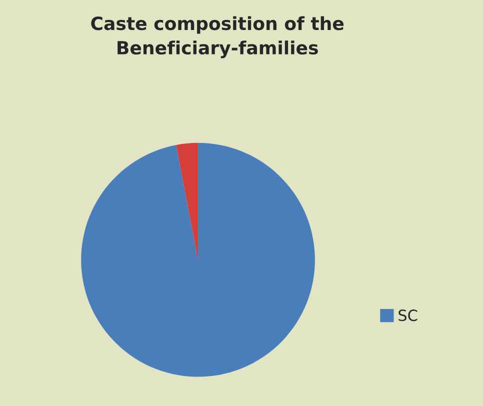 This screenshot has width=483, height=406. What do you see at coordinates (217, 37) in the screenshot?
I see `chart-title: Caste composition of the Beneficiary-families` at bounding box center [217, 37].